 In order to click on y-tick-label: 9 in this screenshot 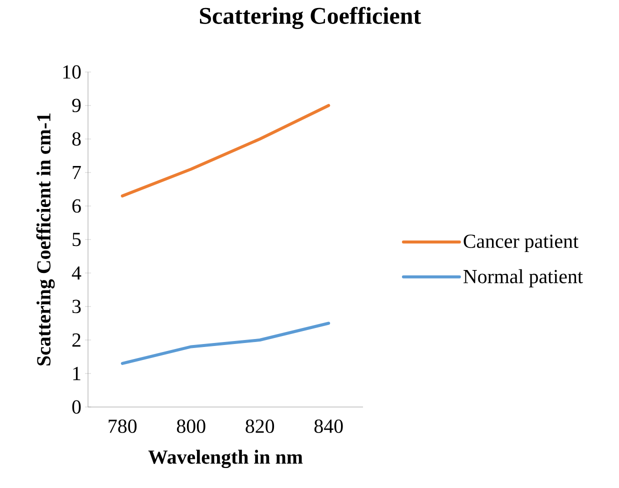, I will do `click(76, 105)`.